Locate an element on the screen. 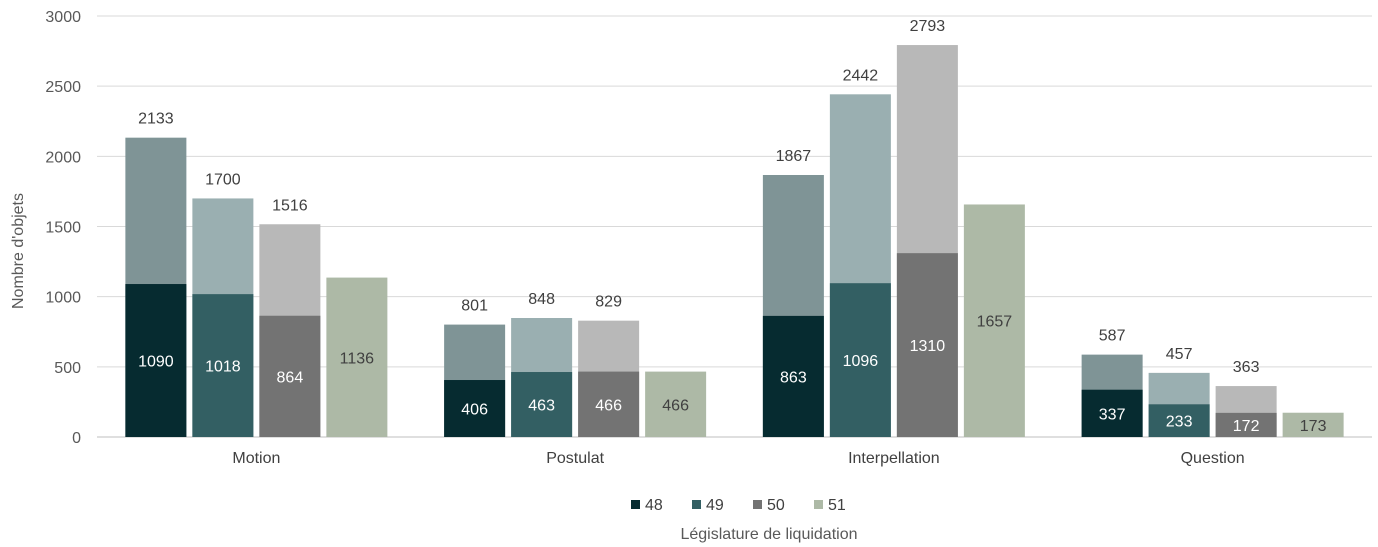 This screenshot has height=547, width=1378. total-label: 1867 is located at coordinates (794, 156).